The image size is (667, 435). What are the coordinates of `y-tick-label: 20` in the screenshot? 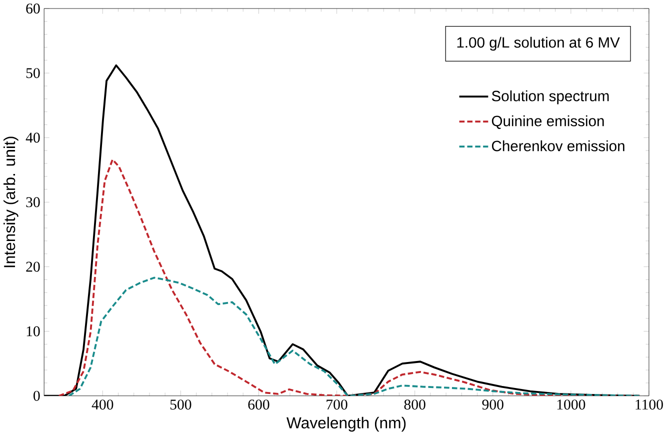 It's located at (33, 267).